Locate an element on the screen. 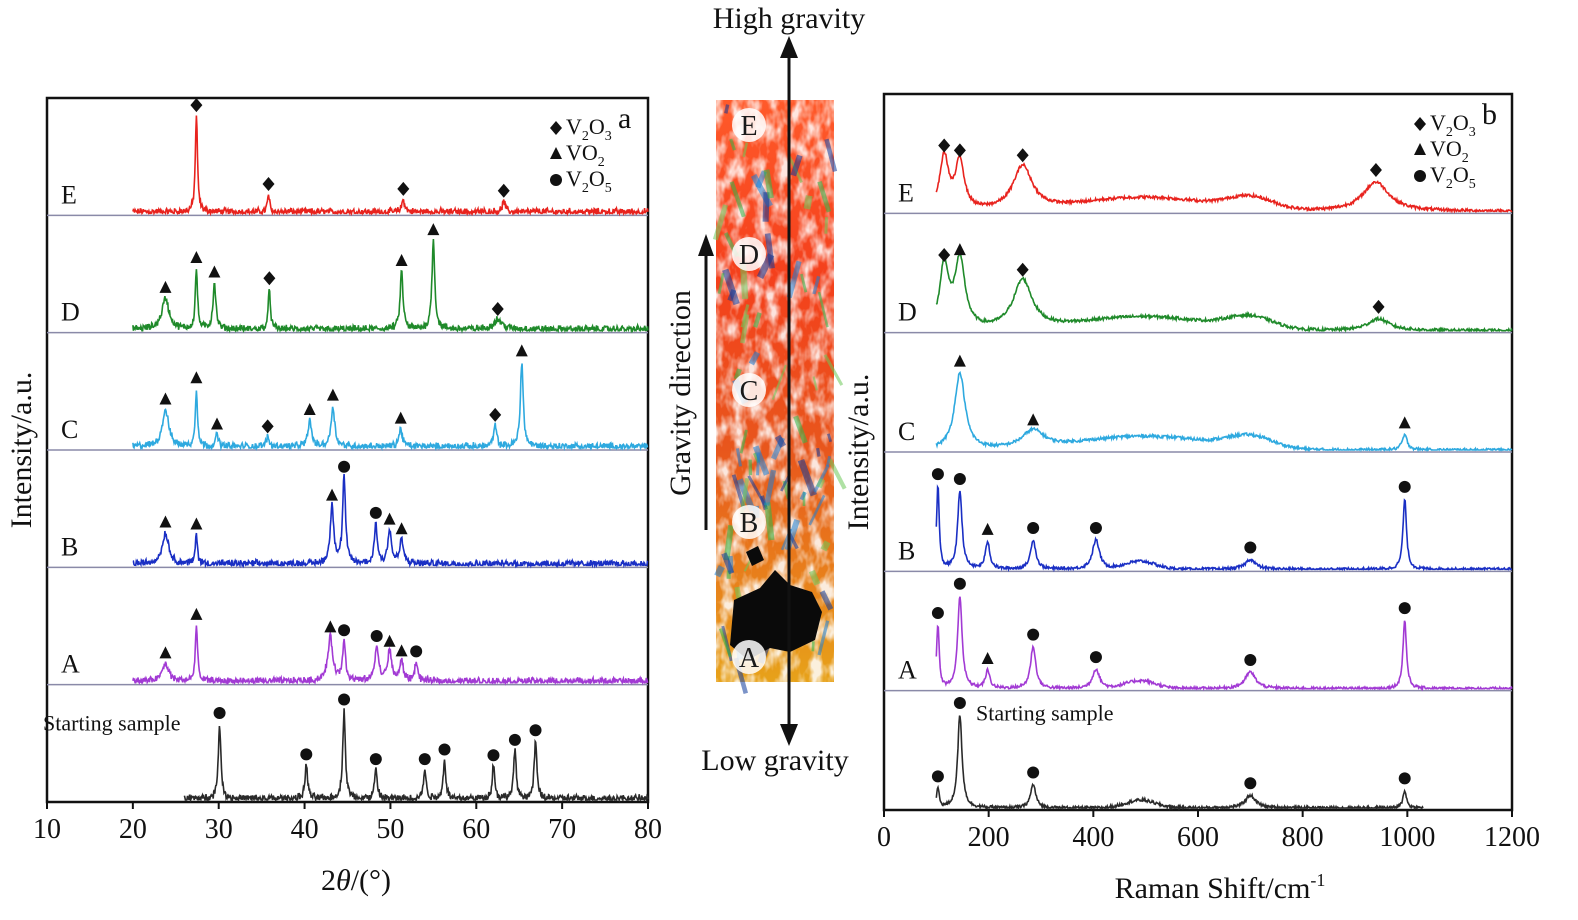 The width and height of the screenshot is (1578, 920). x-tick-label: 70 is located at coordinates (562, 829).